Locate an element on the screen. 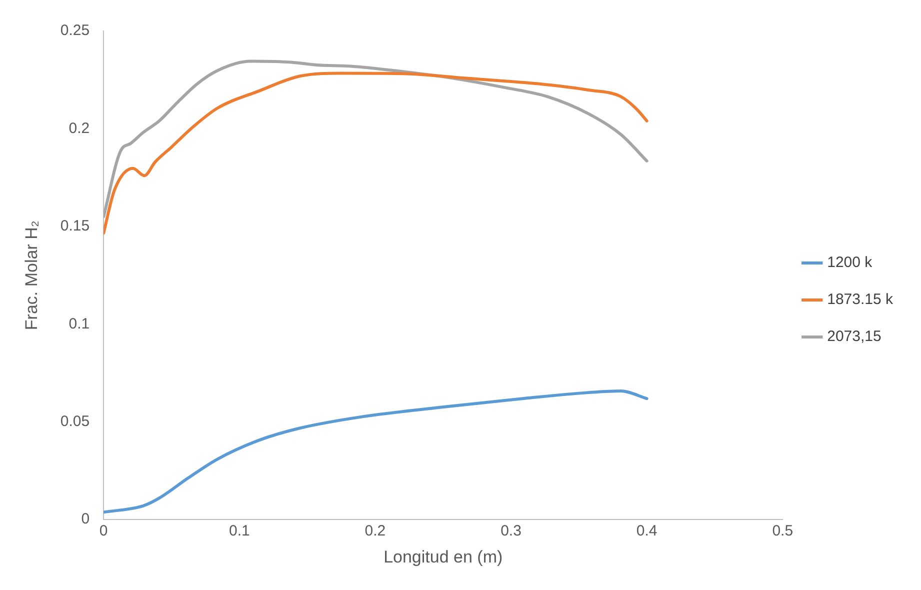  y-tick-label: 0.15 is located at coordinates (75, 226).